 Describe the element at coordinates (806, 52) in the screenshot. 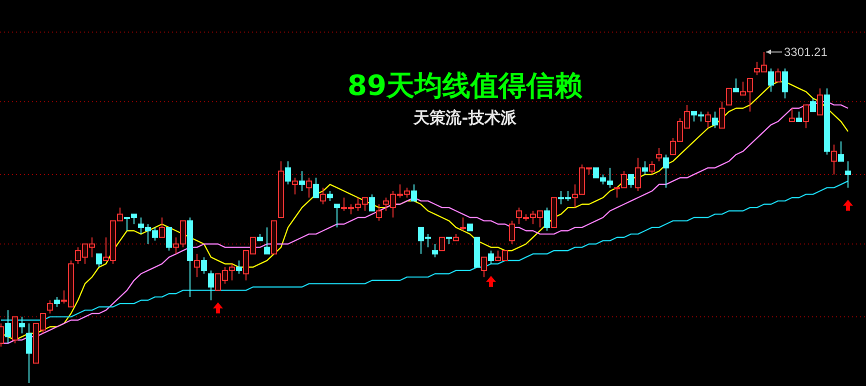

I see `annotation: 3301.21` at that location.